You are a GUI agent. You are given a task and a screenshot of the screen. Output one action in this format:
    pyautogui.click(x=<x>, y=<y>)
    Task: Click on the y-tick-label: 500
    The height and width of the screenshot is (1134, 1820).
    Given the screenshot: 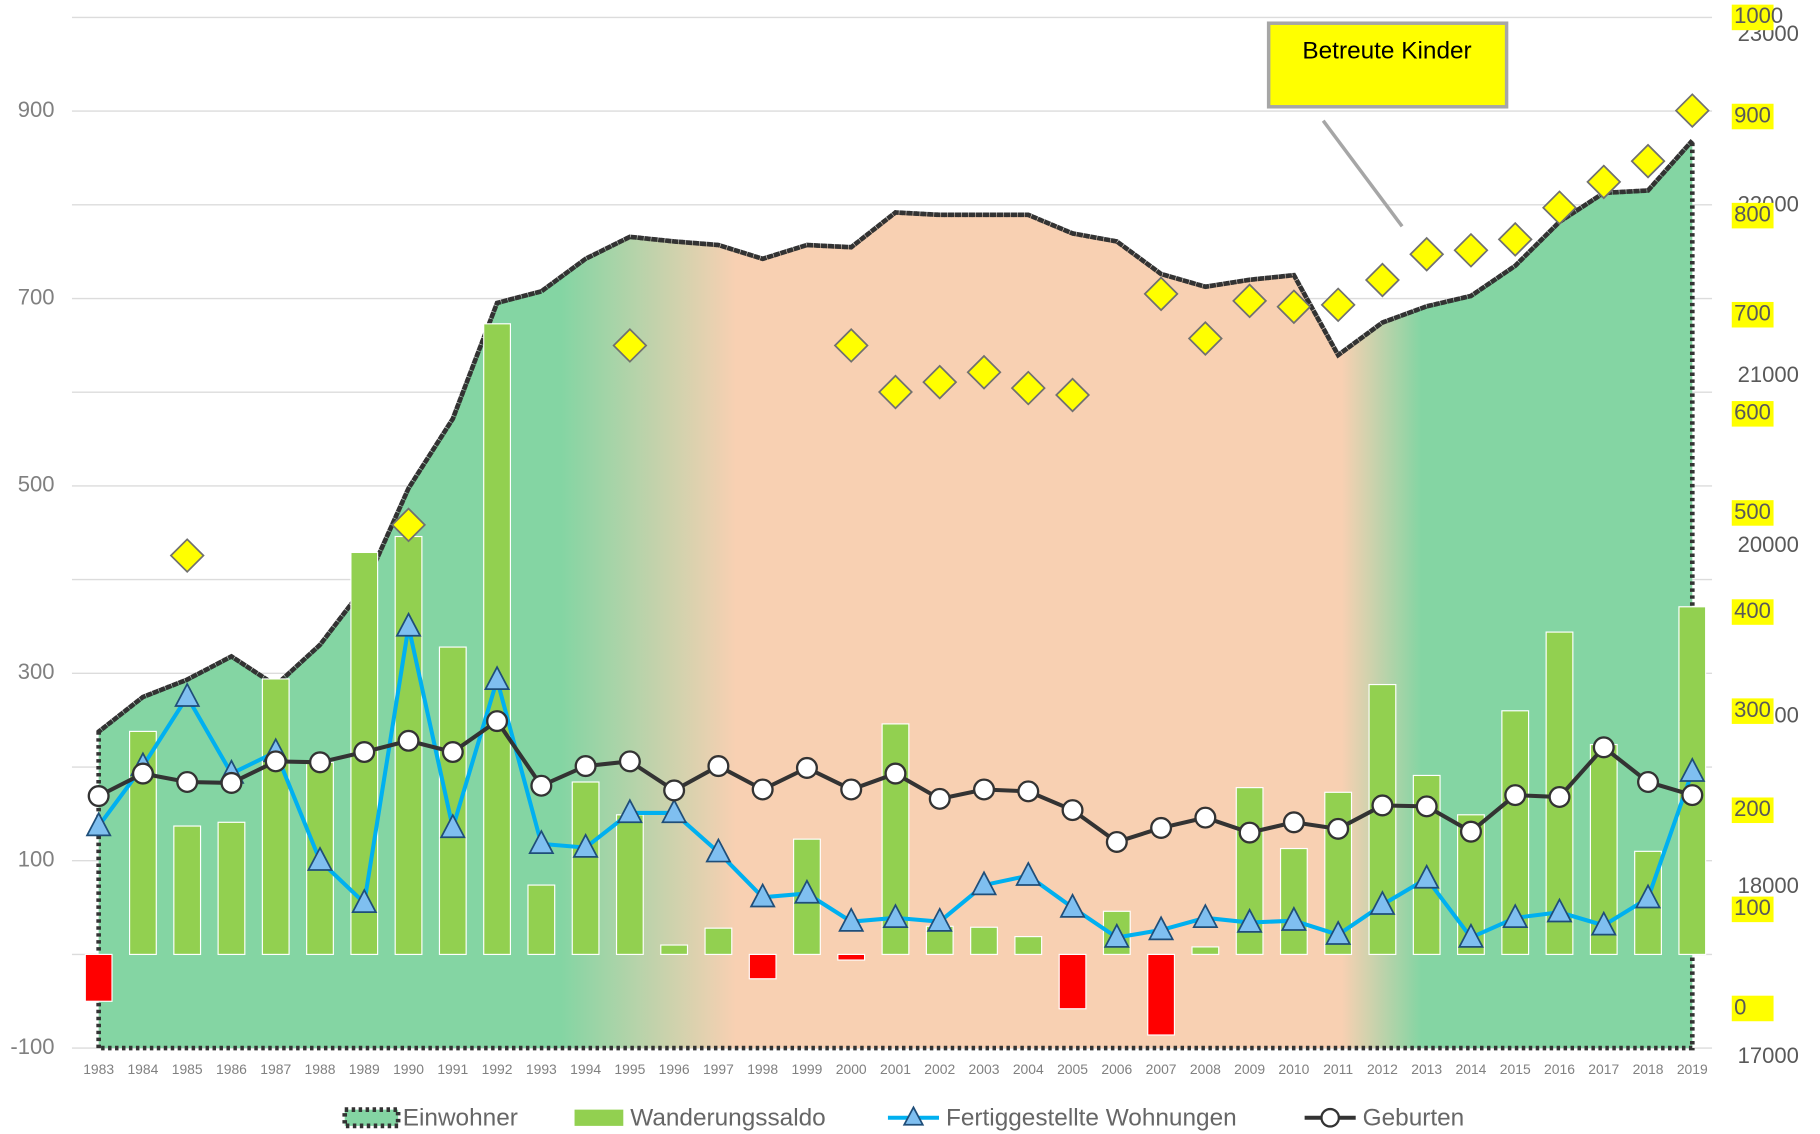 What is the action you would take?
    pyautogui.click(x=36, y=484)
    